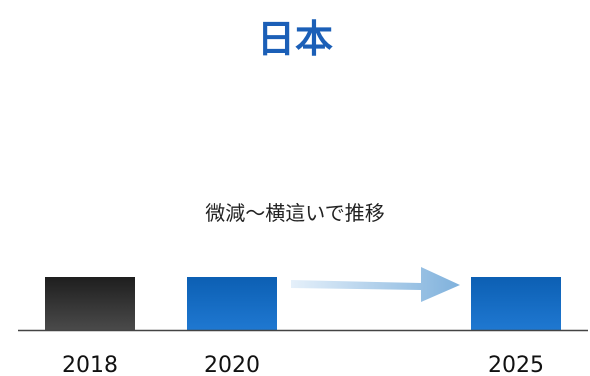  Describe the element at coordinates (375, 284) in the screenshot. I see `trend-arrow` at that location.